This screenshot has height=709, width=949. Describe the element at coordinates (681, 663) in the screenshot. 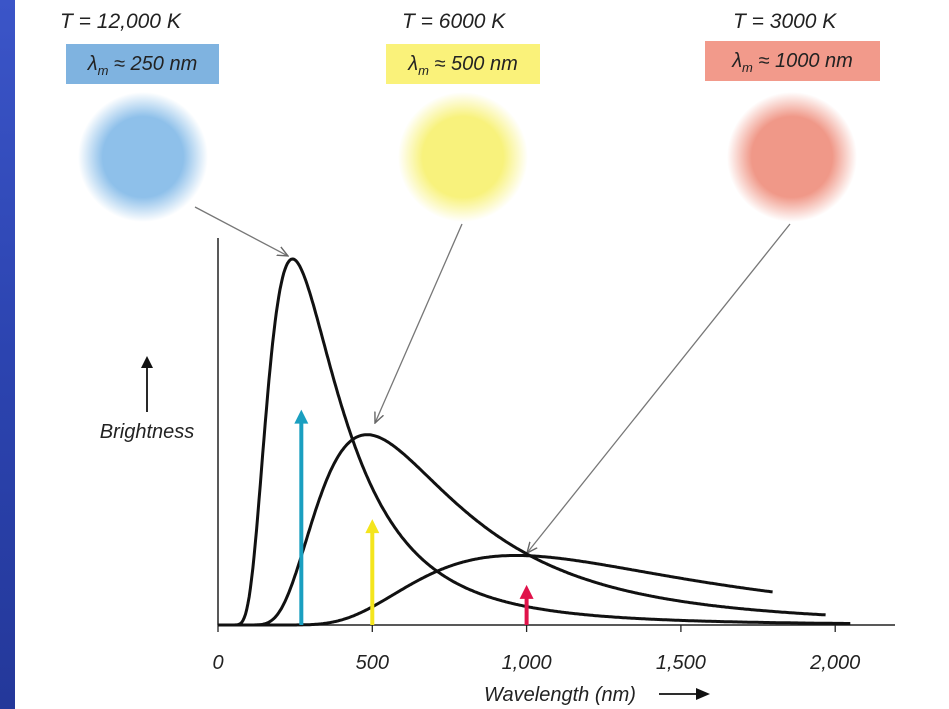

I see `x-tick-label: 1,500` at that location.